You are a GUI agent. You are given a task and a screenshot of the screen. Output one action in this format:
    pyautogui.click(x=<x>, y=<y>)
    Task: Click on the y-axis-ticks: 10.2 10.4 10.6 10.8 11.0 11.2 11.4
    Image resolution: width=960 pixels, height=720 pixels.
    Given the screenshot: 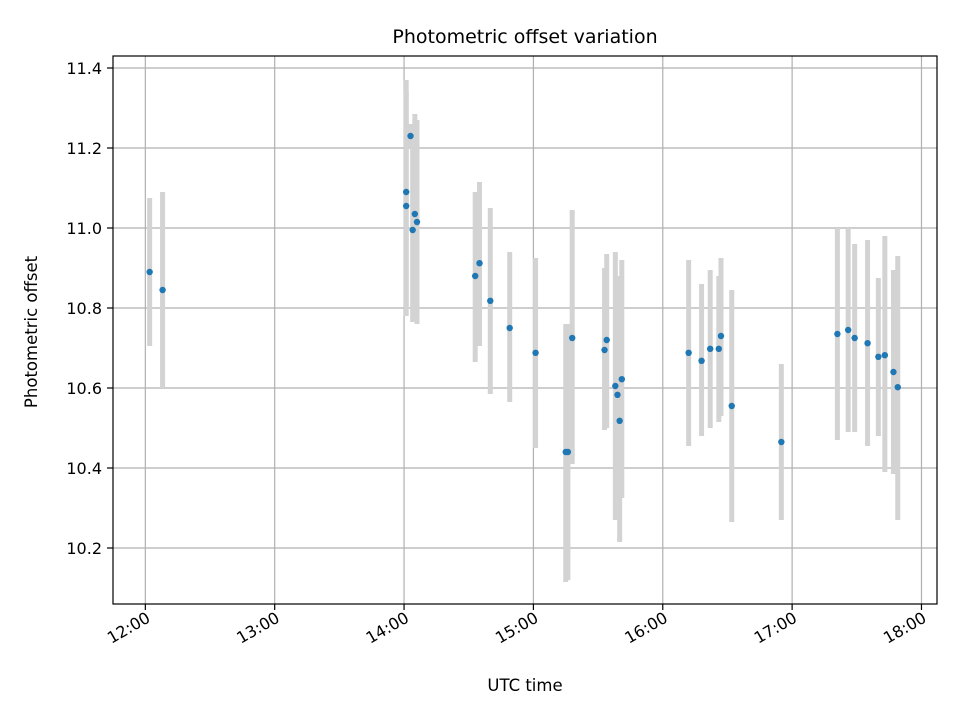 What is the action you would take?
    pyautogui.click(x=89, y=308)
    